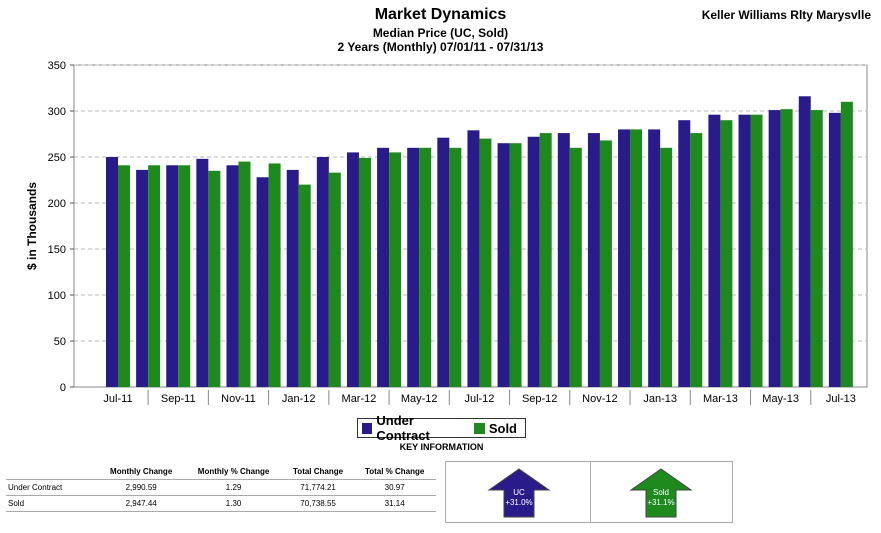 This screenshot has height=533, width=881. Describe the element at coordinates (318, 487) in the screenshot. I see `table-cell: 71,774.21` at that location.